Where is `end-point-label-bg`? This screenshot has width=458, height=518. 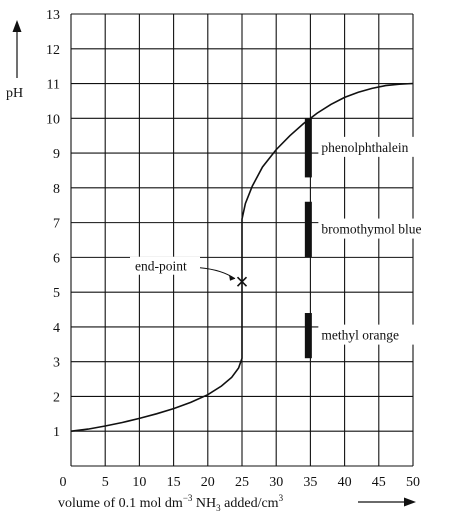 end-point-label-bg is located at coordinates (165, 265).